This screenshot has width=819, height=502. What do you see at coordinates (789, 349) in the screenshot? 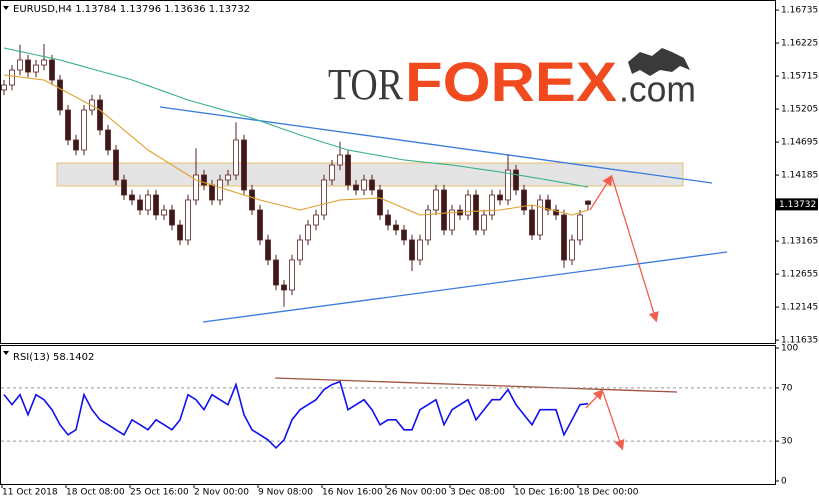
I see `y-tick-label: 100` at bounding box center [789, 349].